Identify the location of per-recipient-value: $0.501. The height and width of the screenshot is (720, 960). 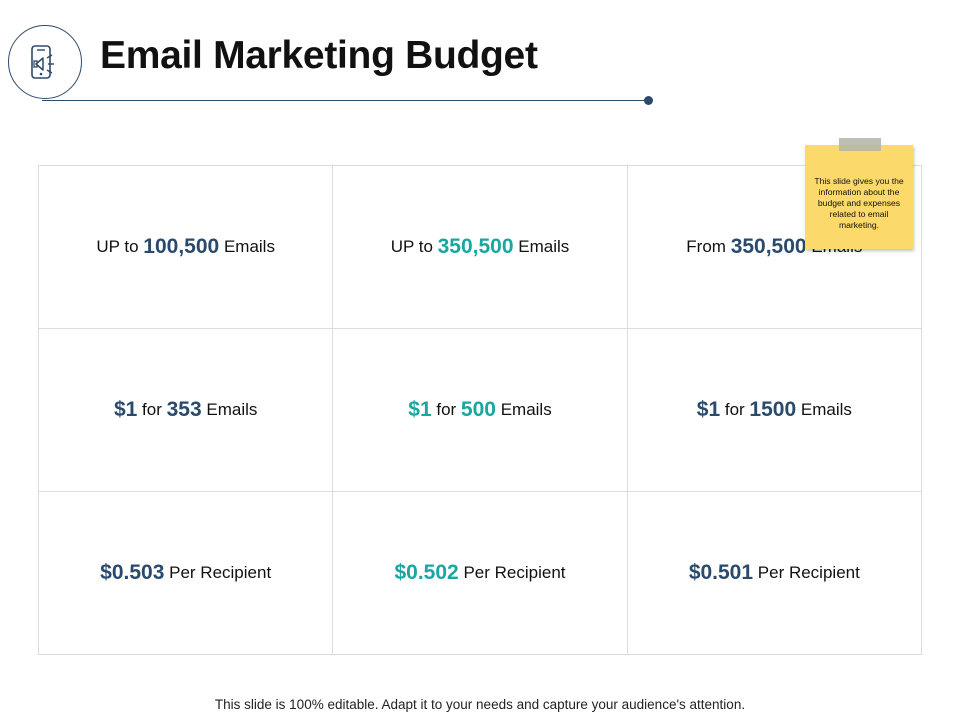
(721, 572).